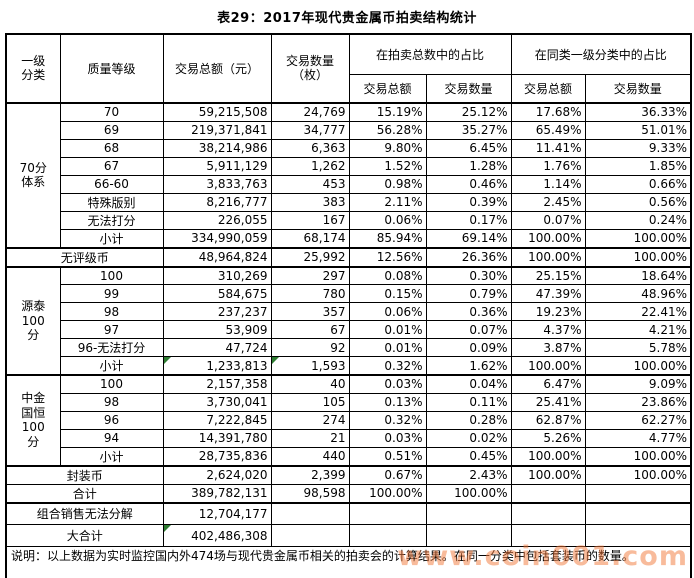 The image size is (694, 578). What do you see at coordinates (84, 257) in the screenshot?
I see `merged-label-cell: 无评级币` at bounding box center [84, 257].